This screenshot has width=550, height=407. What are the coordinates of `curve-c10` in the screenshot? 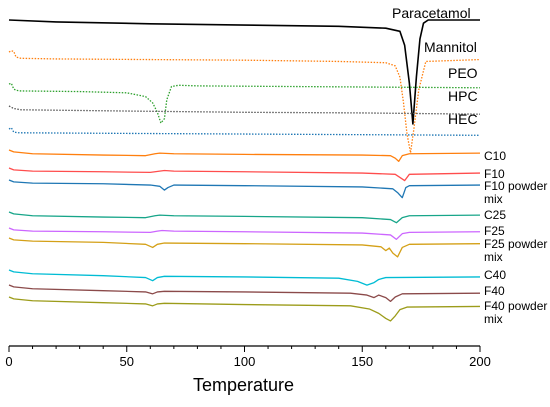 It's located at (244, 155).